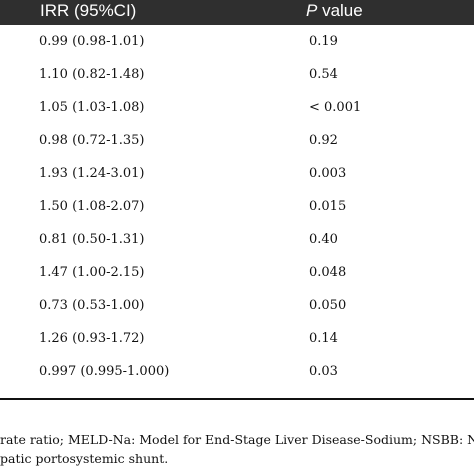 The width and height of the screenshot is (474, 474). What do you see at coordinates (237, 41) in the screenshot?
I see `table-row: 0.99 (0.98-1.01) 0.19` at bounding box center [237, 41].